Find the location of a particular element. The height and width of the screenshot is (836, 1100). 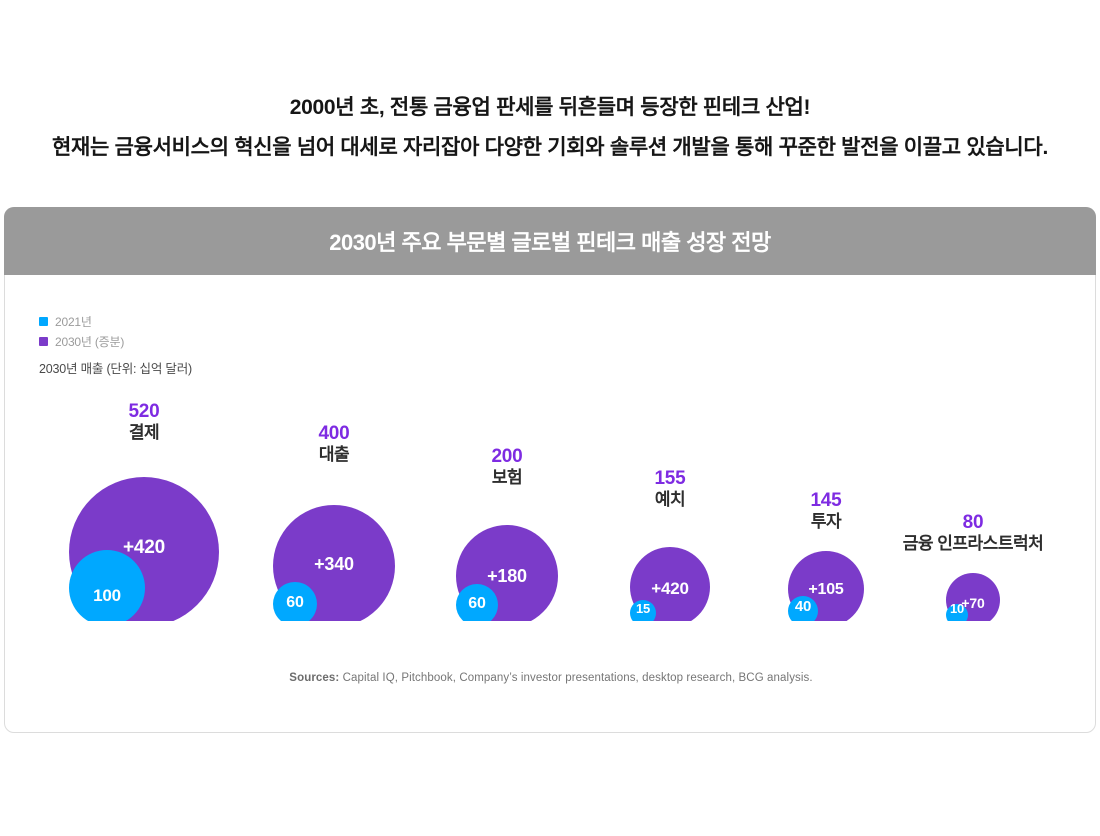

bubble-group: +70 10 is located at coordinates (973, 597).